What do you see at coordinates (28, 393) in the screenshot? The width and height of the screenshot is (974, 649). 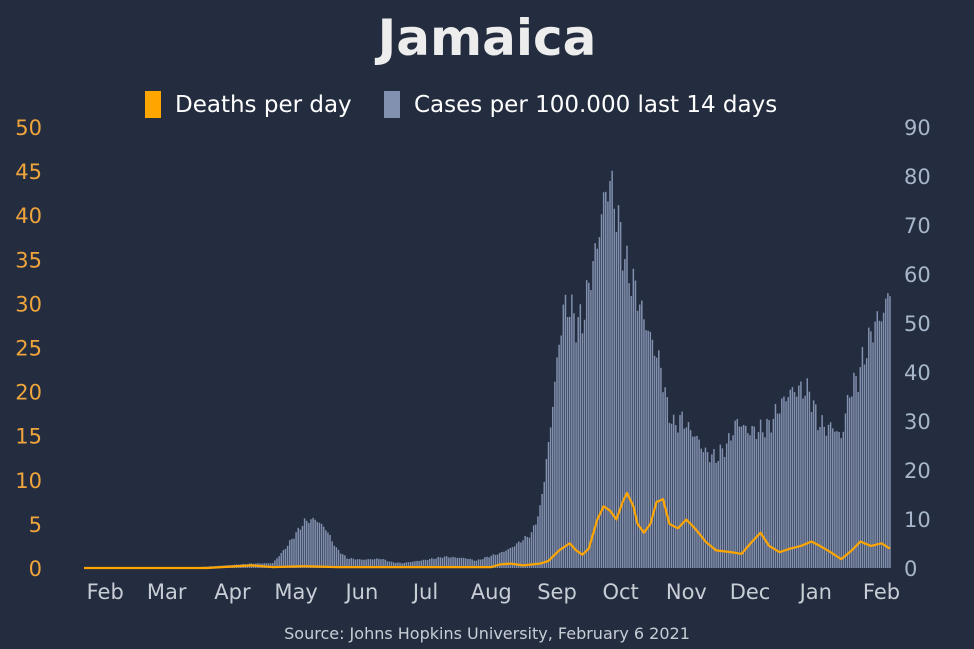 I see `left-axis-tick-label: 20` at bounding box center [28, 393].